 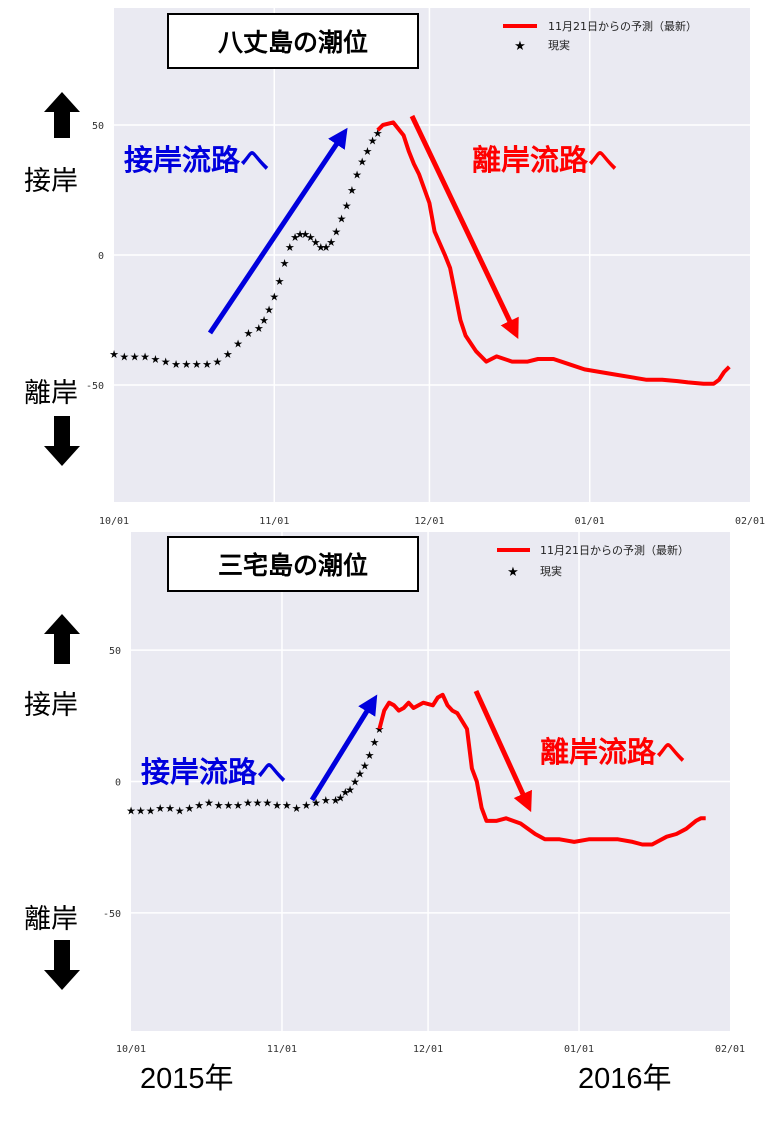 I want to click on chart-title: 三宅島の潮位, so click(x=293, y=565).